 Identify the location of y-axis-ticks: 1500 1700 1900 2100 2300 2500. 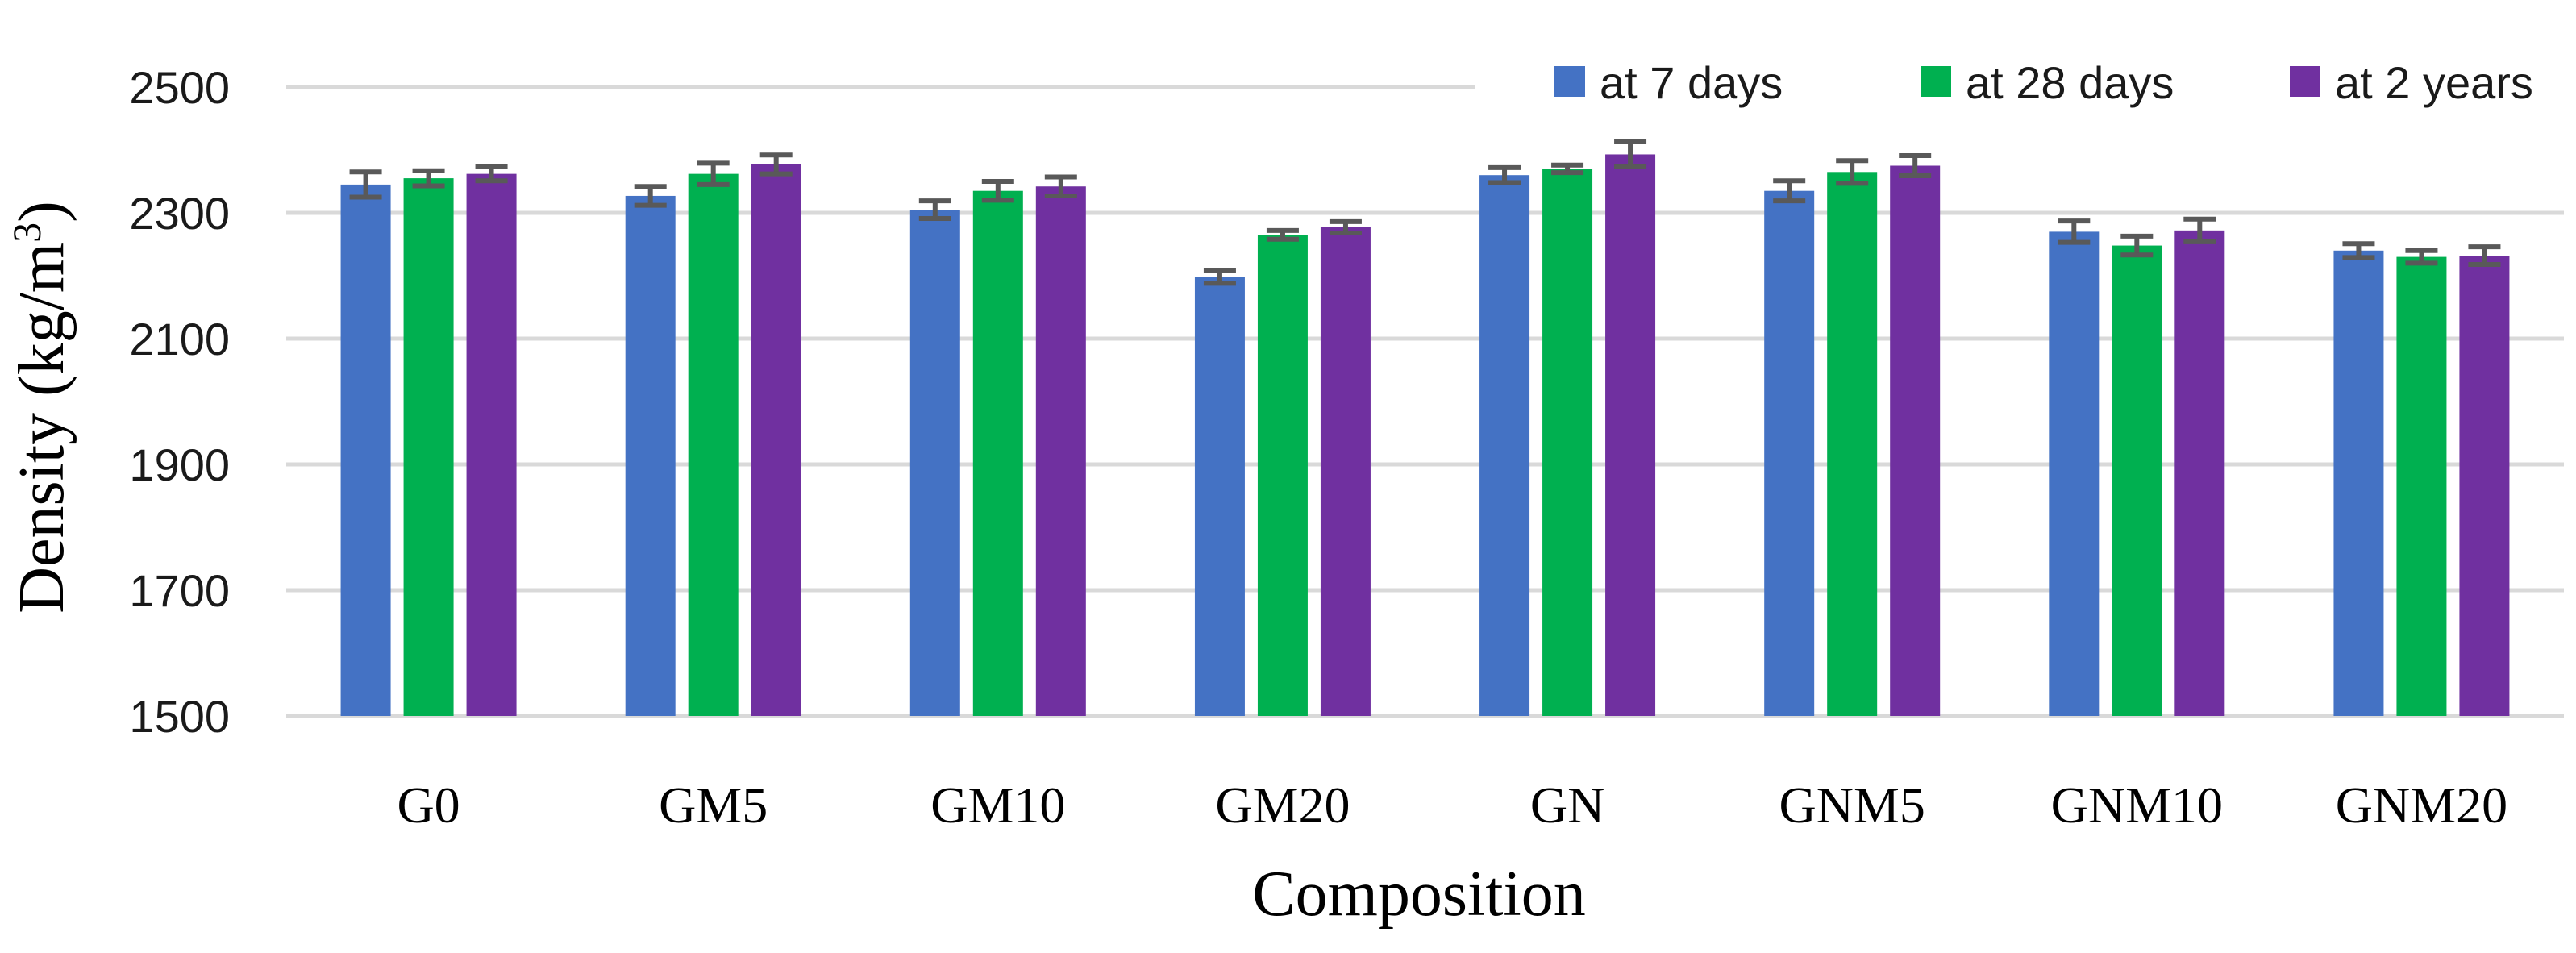
(180, 402).